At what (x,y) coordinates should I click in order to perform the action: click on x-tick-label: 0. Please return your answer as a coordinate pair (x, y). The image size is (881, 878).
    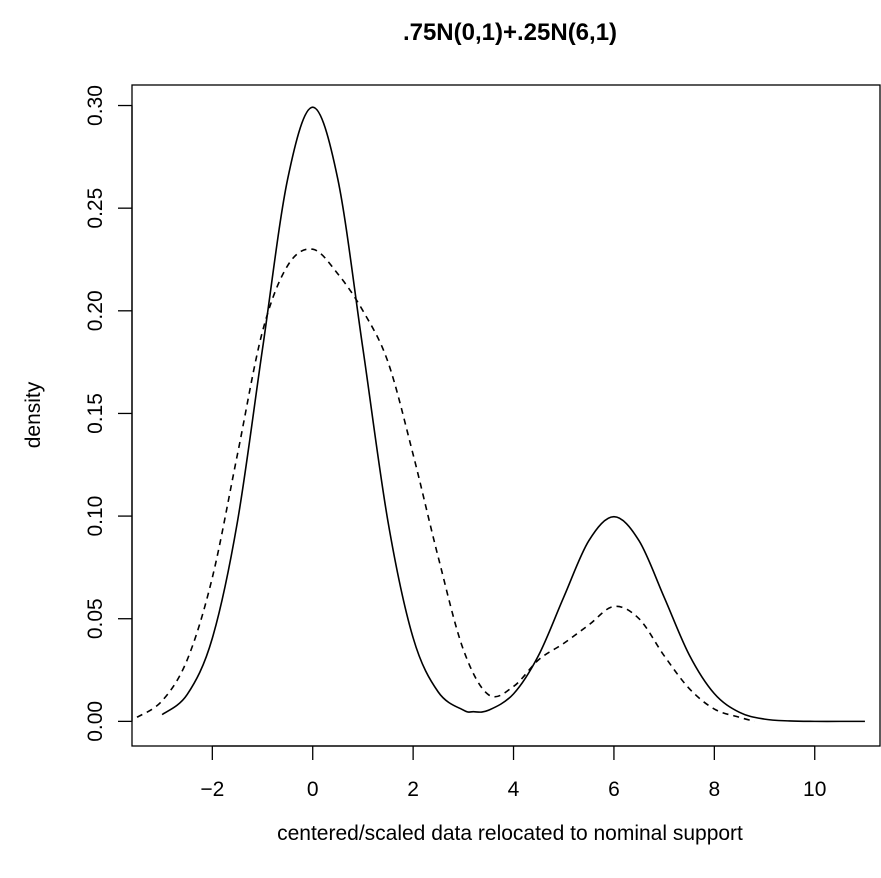
    Looking at the image, I should click on (313, 789).